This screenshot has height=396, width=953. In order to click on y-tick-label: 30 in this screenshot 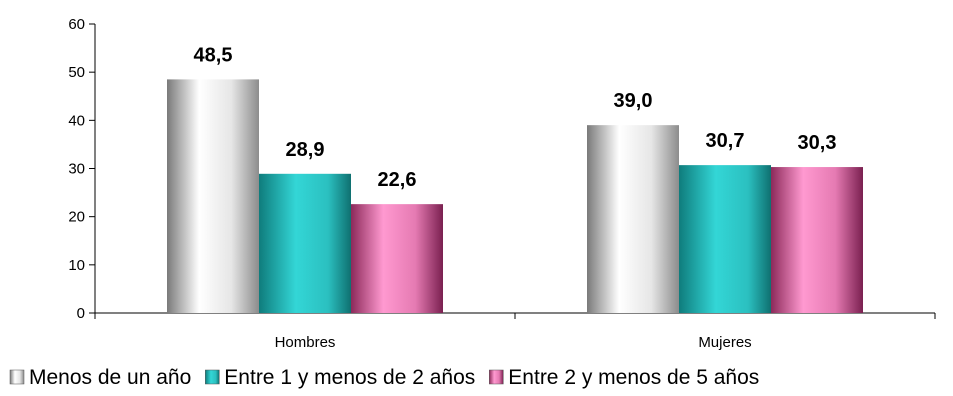, I will do `click(76, 169)`.